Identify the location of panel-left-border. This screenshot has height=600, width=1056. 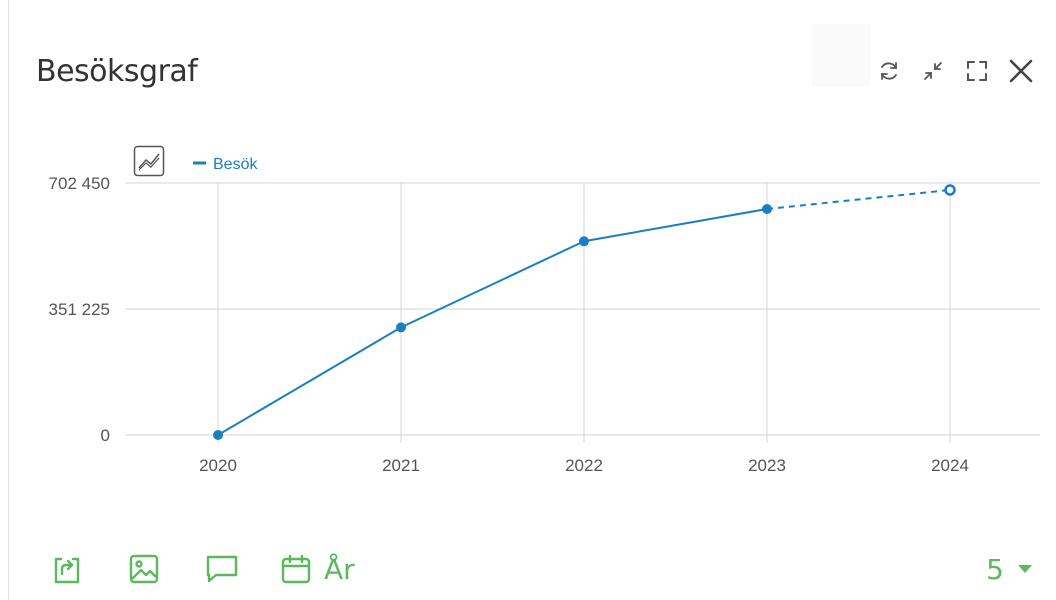
(8, 300).